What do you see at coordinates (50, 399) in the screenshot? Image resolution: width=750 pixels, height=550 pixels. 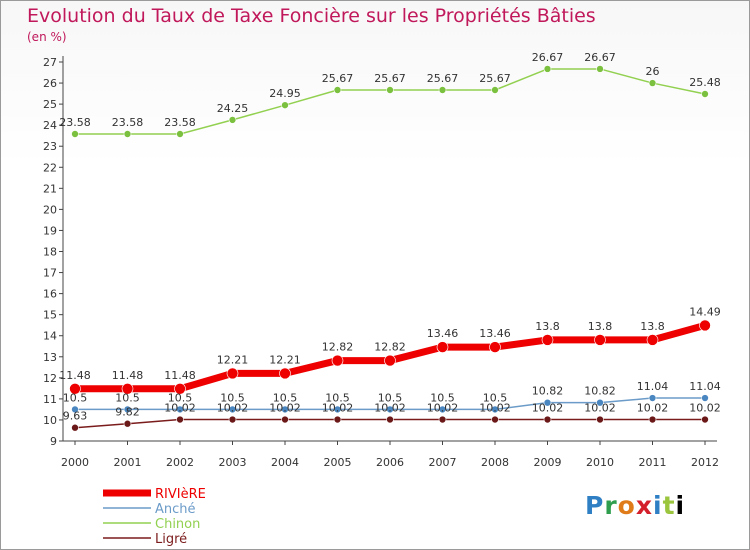 I see `y-tick-label: 11` at bounding box center [50, 399].